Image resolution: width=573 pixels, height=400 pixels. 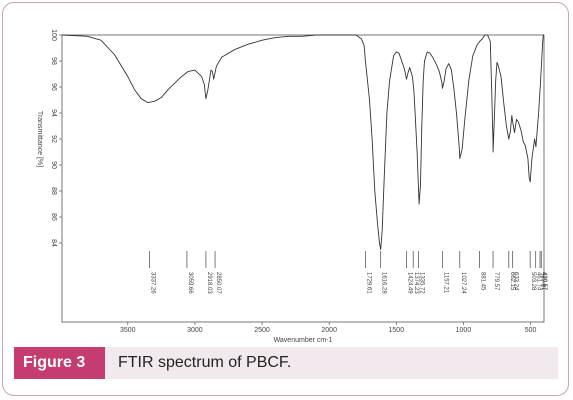 What do you see at coordinates (53, 217) in the screenshot?
I see `y-tick-label: 86` at bounding box center [53, 217].